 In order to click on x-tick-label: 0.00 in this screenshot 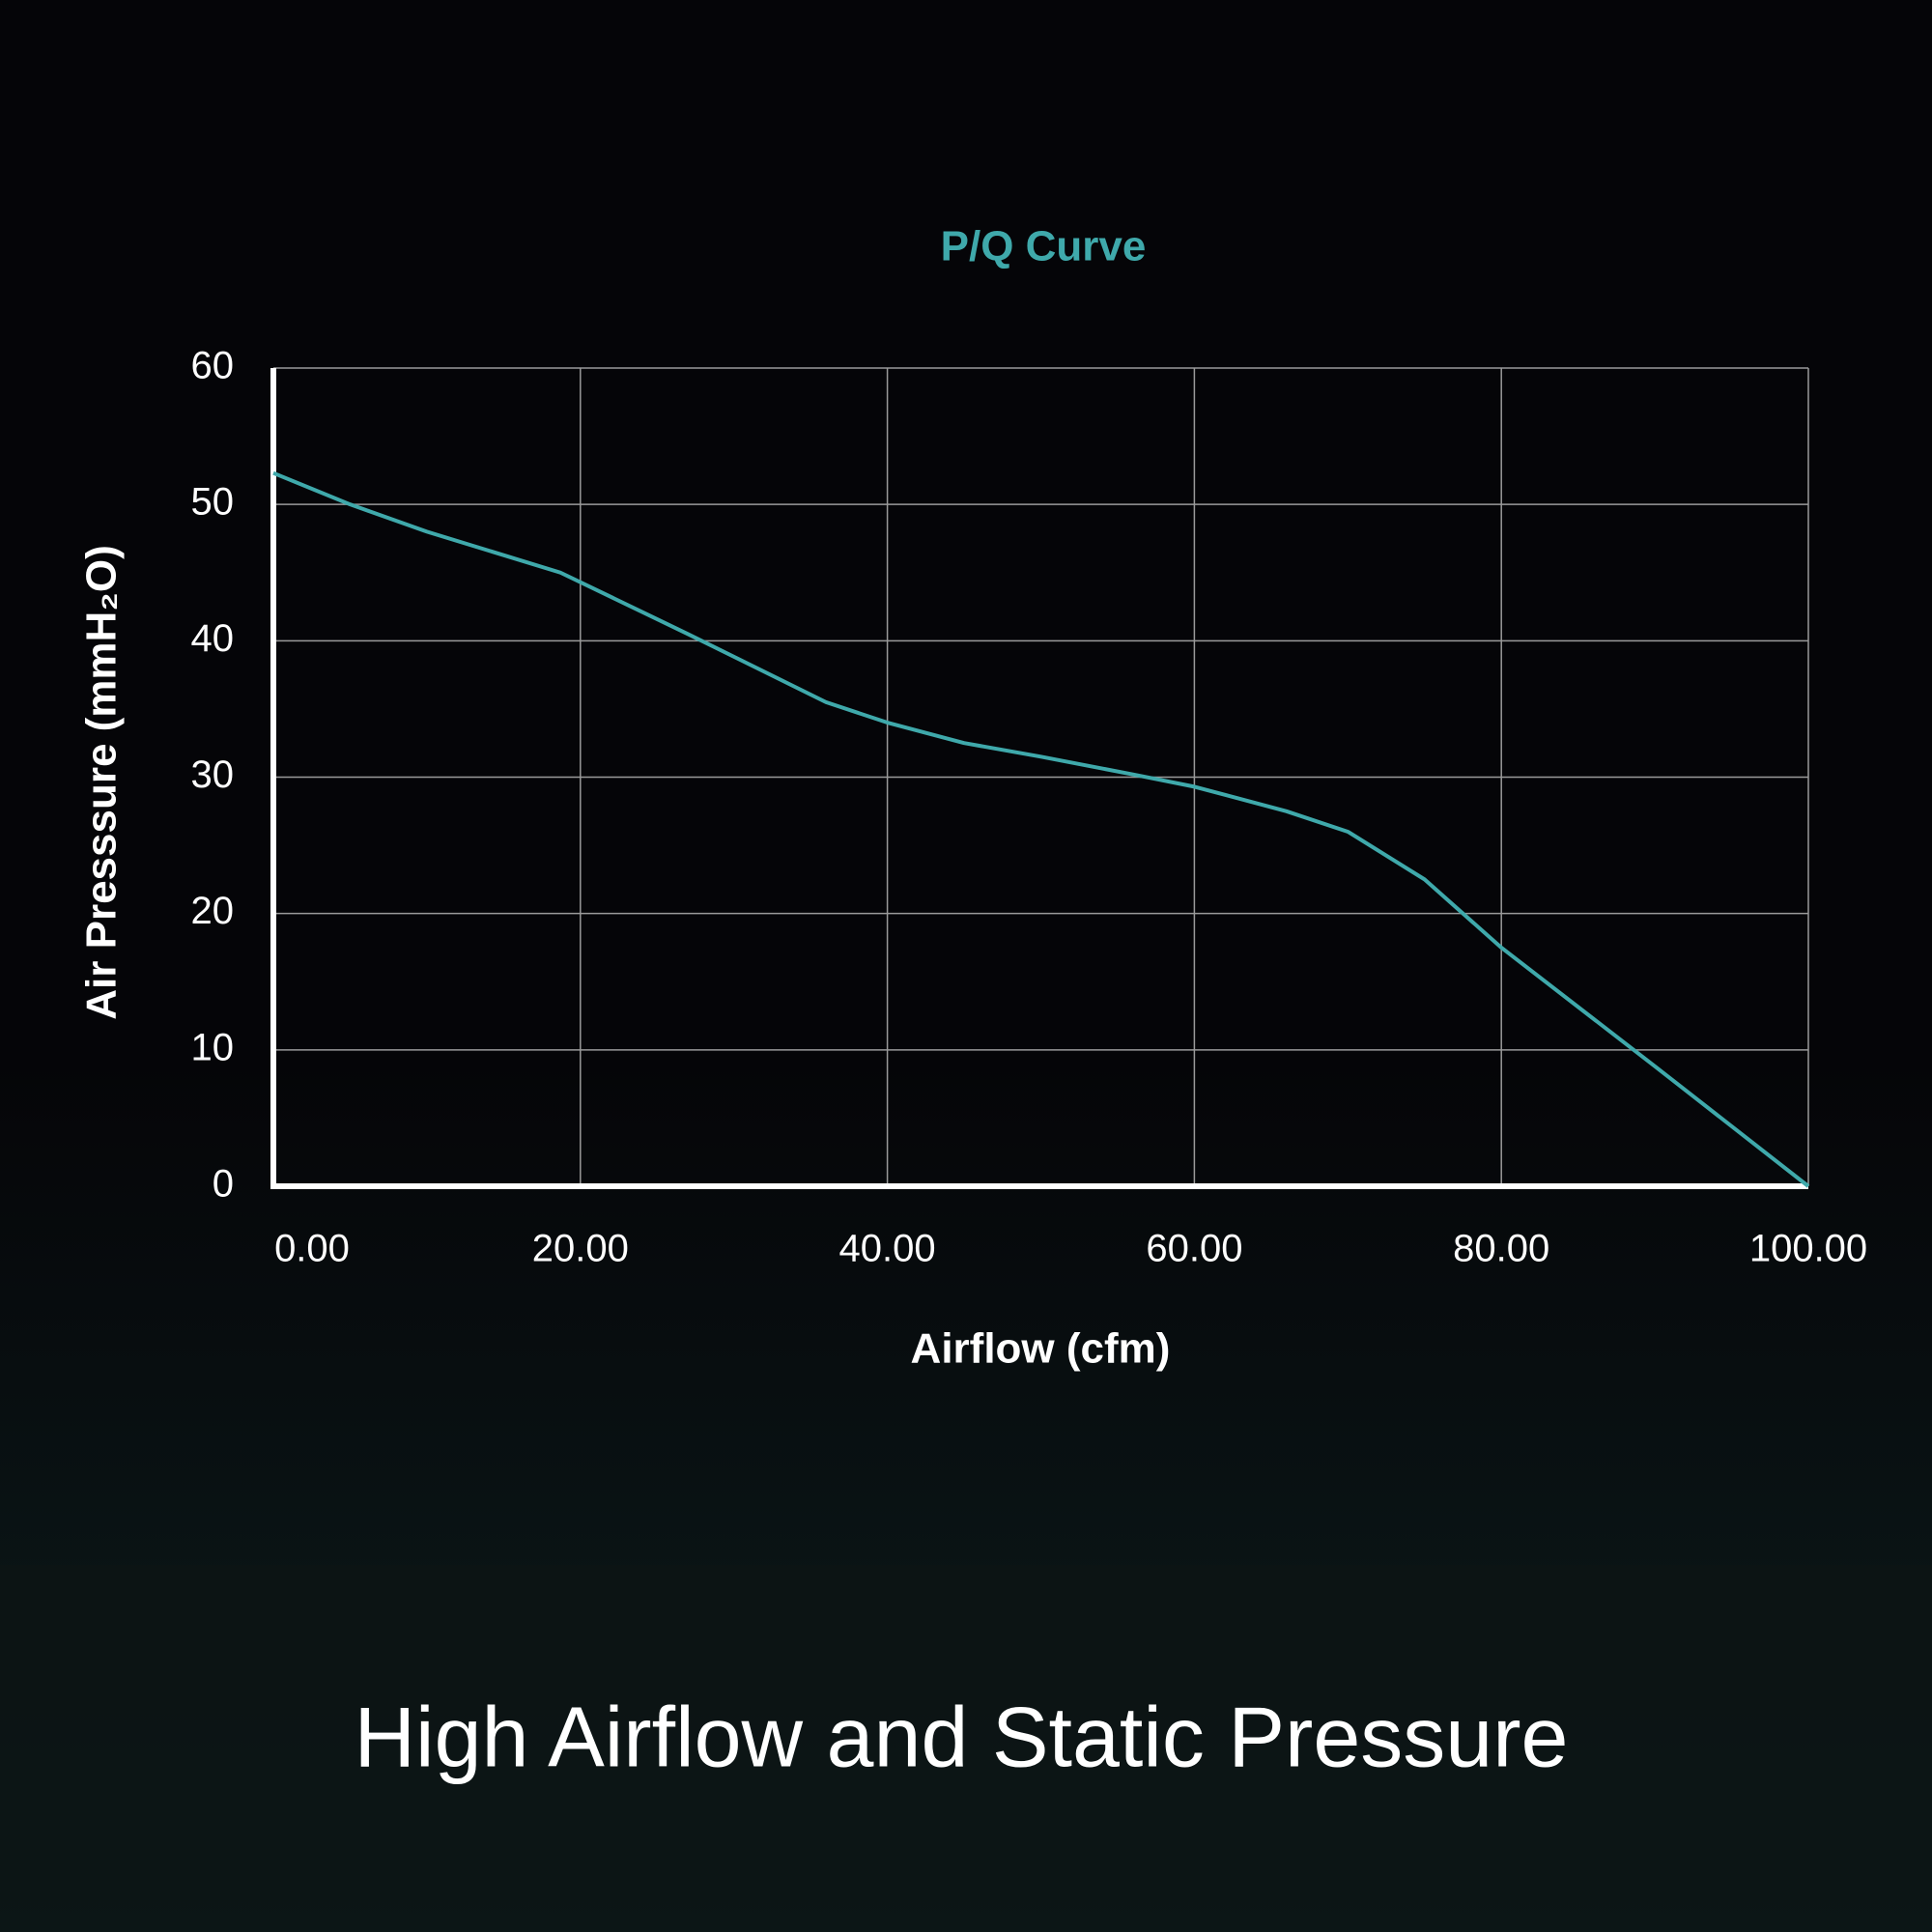, I will do `click(312, 1249)`.